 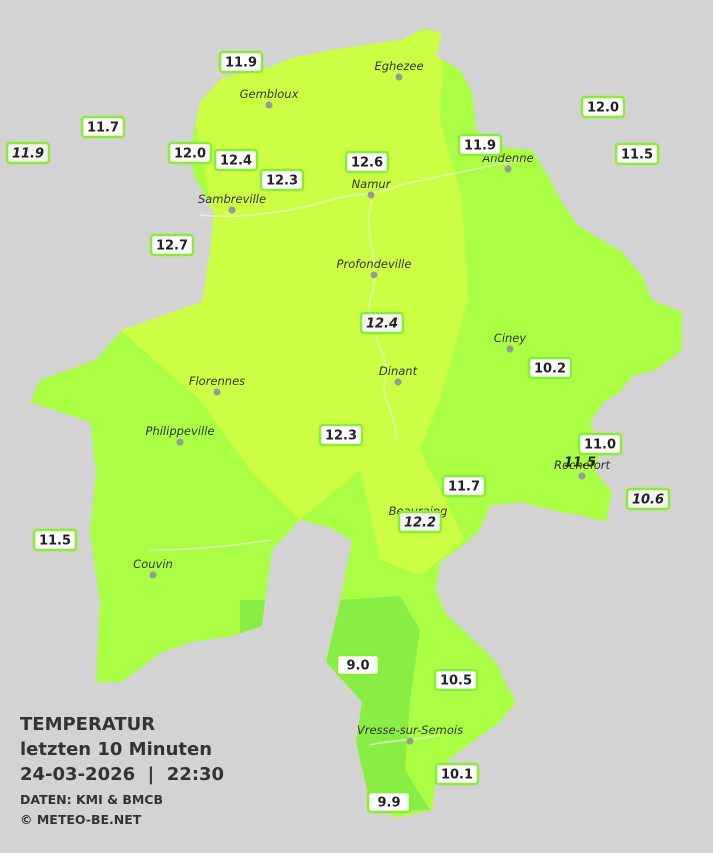 I want to click on reading: 12.6, so click(x=367, y=162).